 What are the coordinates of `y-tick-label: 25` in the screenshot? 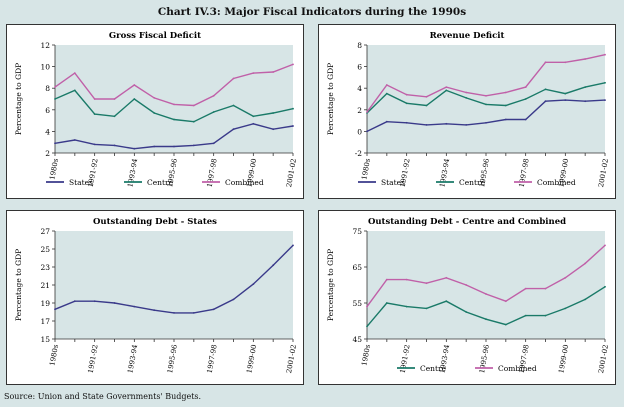 It's located at (45, 249).